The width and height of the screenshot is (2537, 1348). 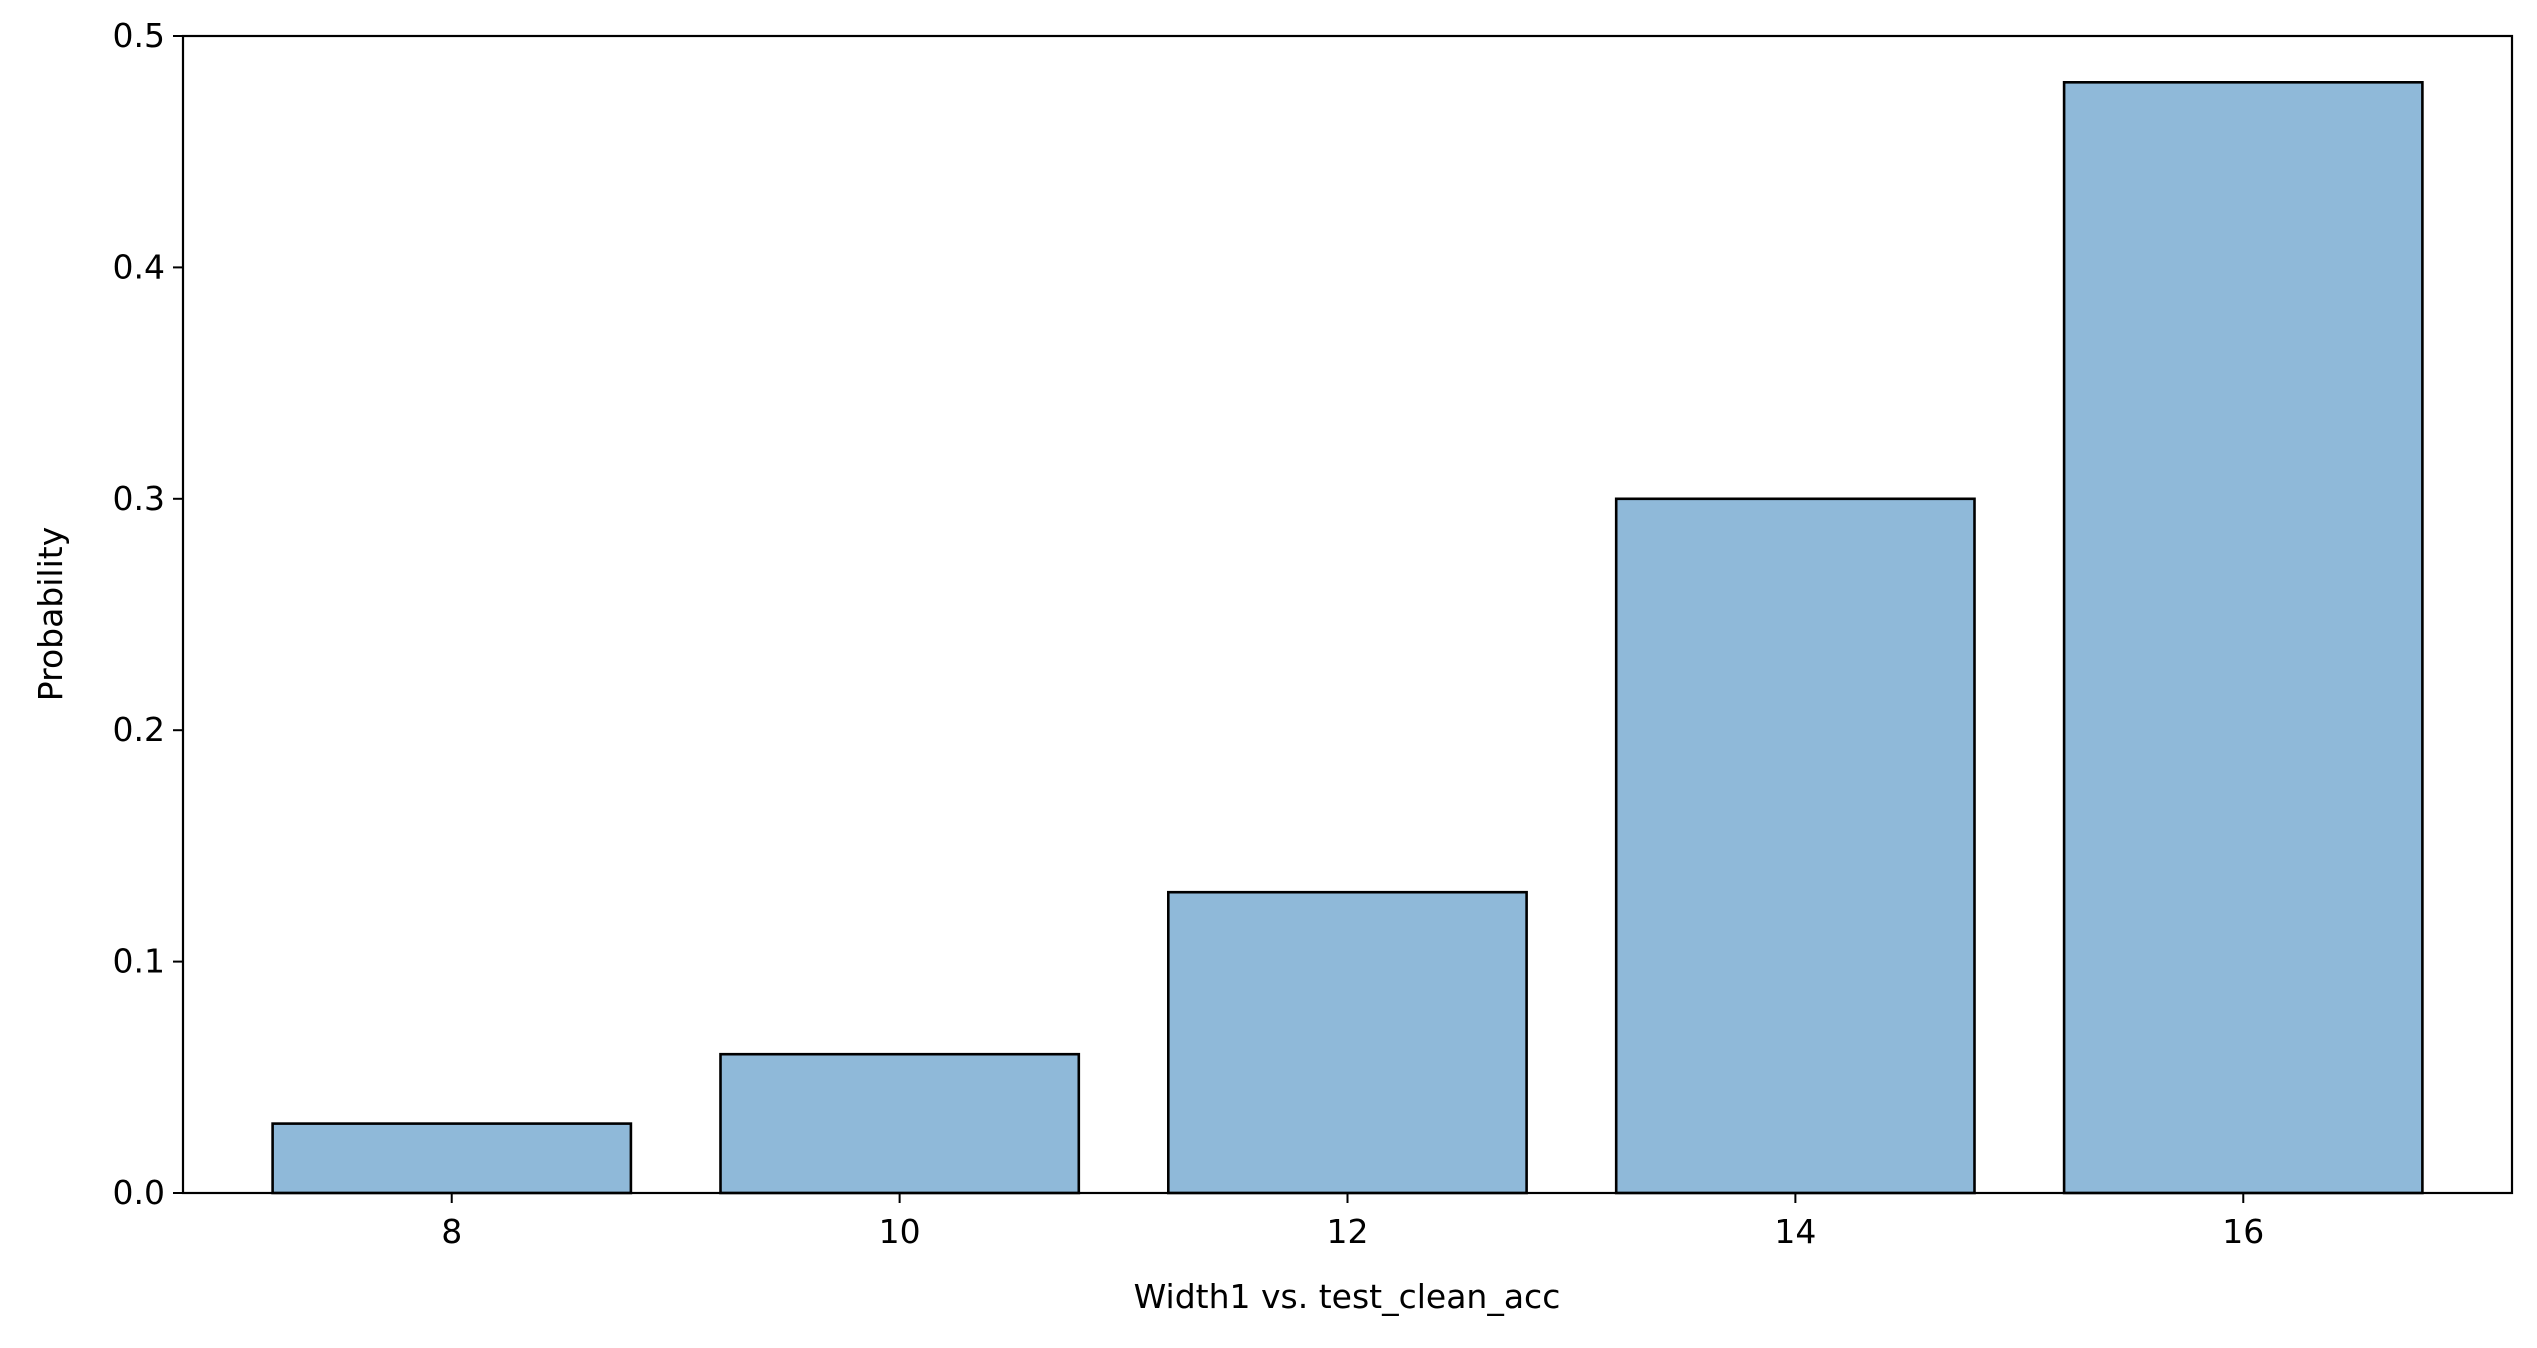 I want to click on y-axis-label: Probability, so click(x=50, y=614).